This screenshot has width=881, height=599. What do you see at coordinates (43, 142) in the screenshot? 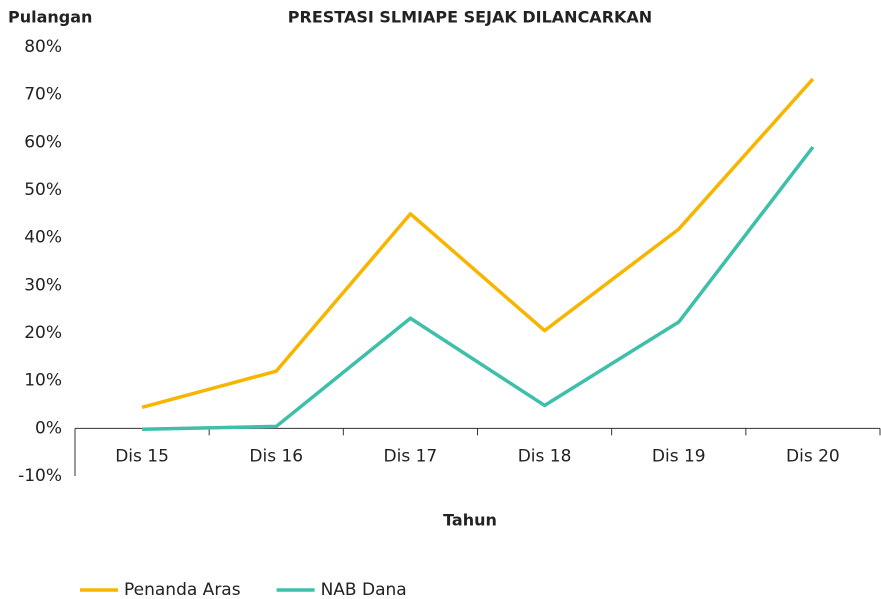
I see `y-tick-label: 60%` at bounding box center [43, 142].